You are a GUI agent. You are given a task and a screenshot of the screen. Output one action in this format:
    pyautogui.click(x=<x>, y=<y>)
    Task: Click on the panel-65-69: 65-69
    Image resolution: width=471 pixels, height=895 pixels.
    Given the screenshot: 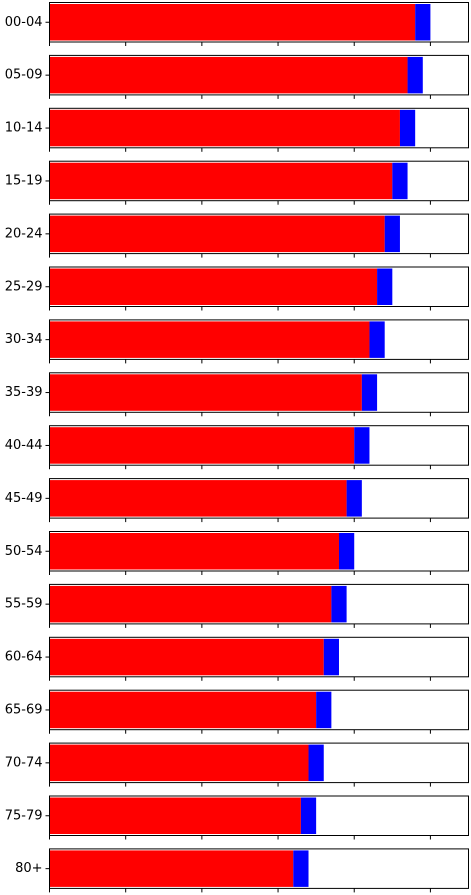 What is the action you would take?
    pyautogui.click(x=237, y=711)
    